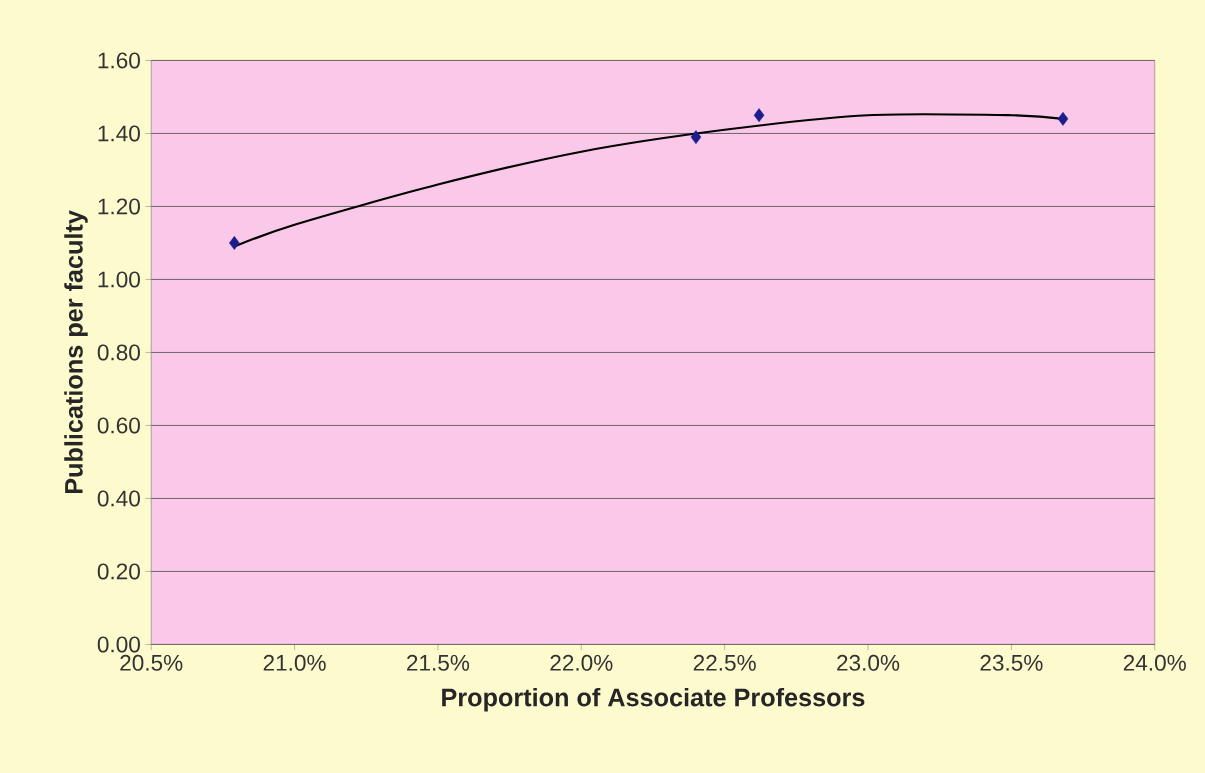  What do you see at coordinates (119, 60) in the screenshot?
I see `y-tick-label: 1.60` at bounding box center [119, 60].